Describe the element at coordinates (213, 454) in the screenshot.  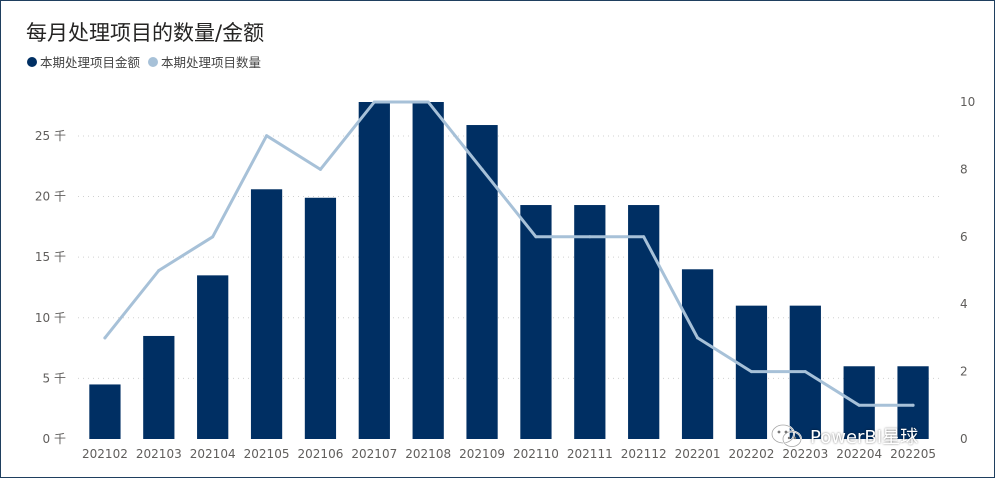
I see `x-tick-label: 202104` at that location.